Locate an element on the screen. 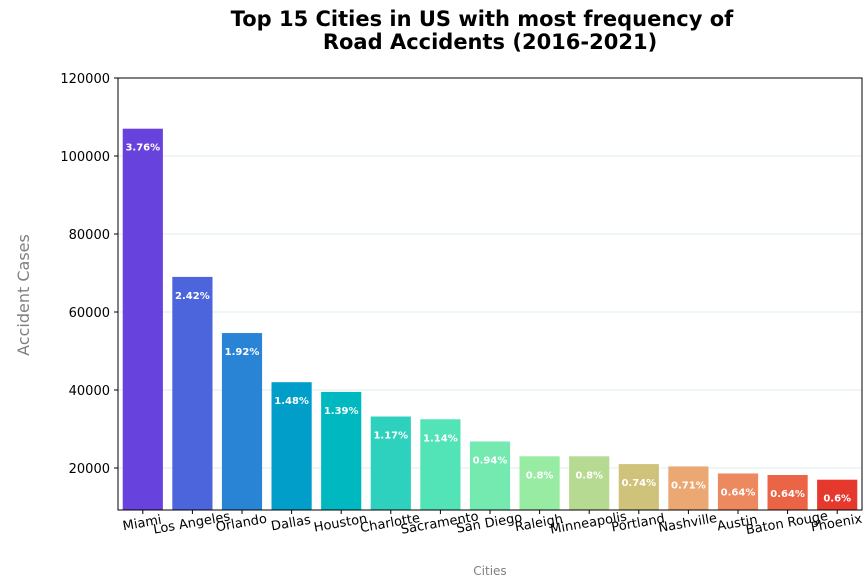 Image resolution: width=867 pixels, height=580 pixels. x-tick-label: Miami is located at coordinates (142, 524).